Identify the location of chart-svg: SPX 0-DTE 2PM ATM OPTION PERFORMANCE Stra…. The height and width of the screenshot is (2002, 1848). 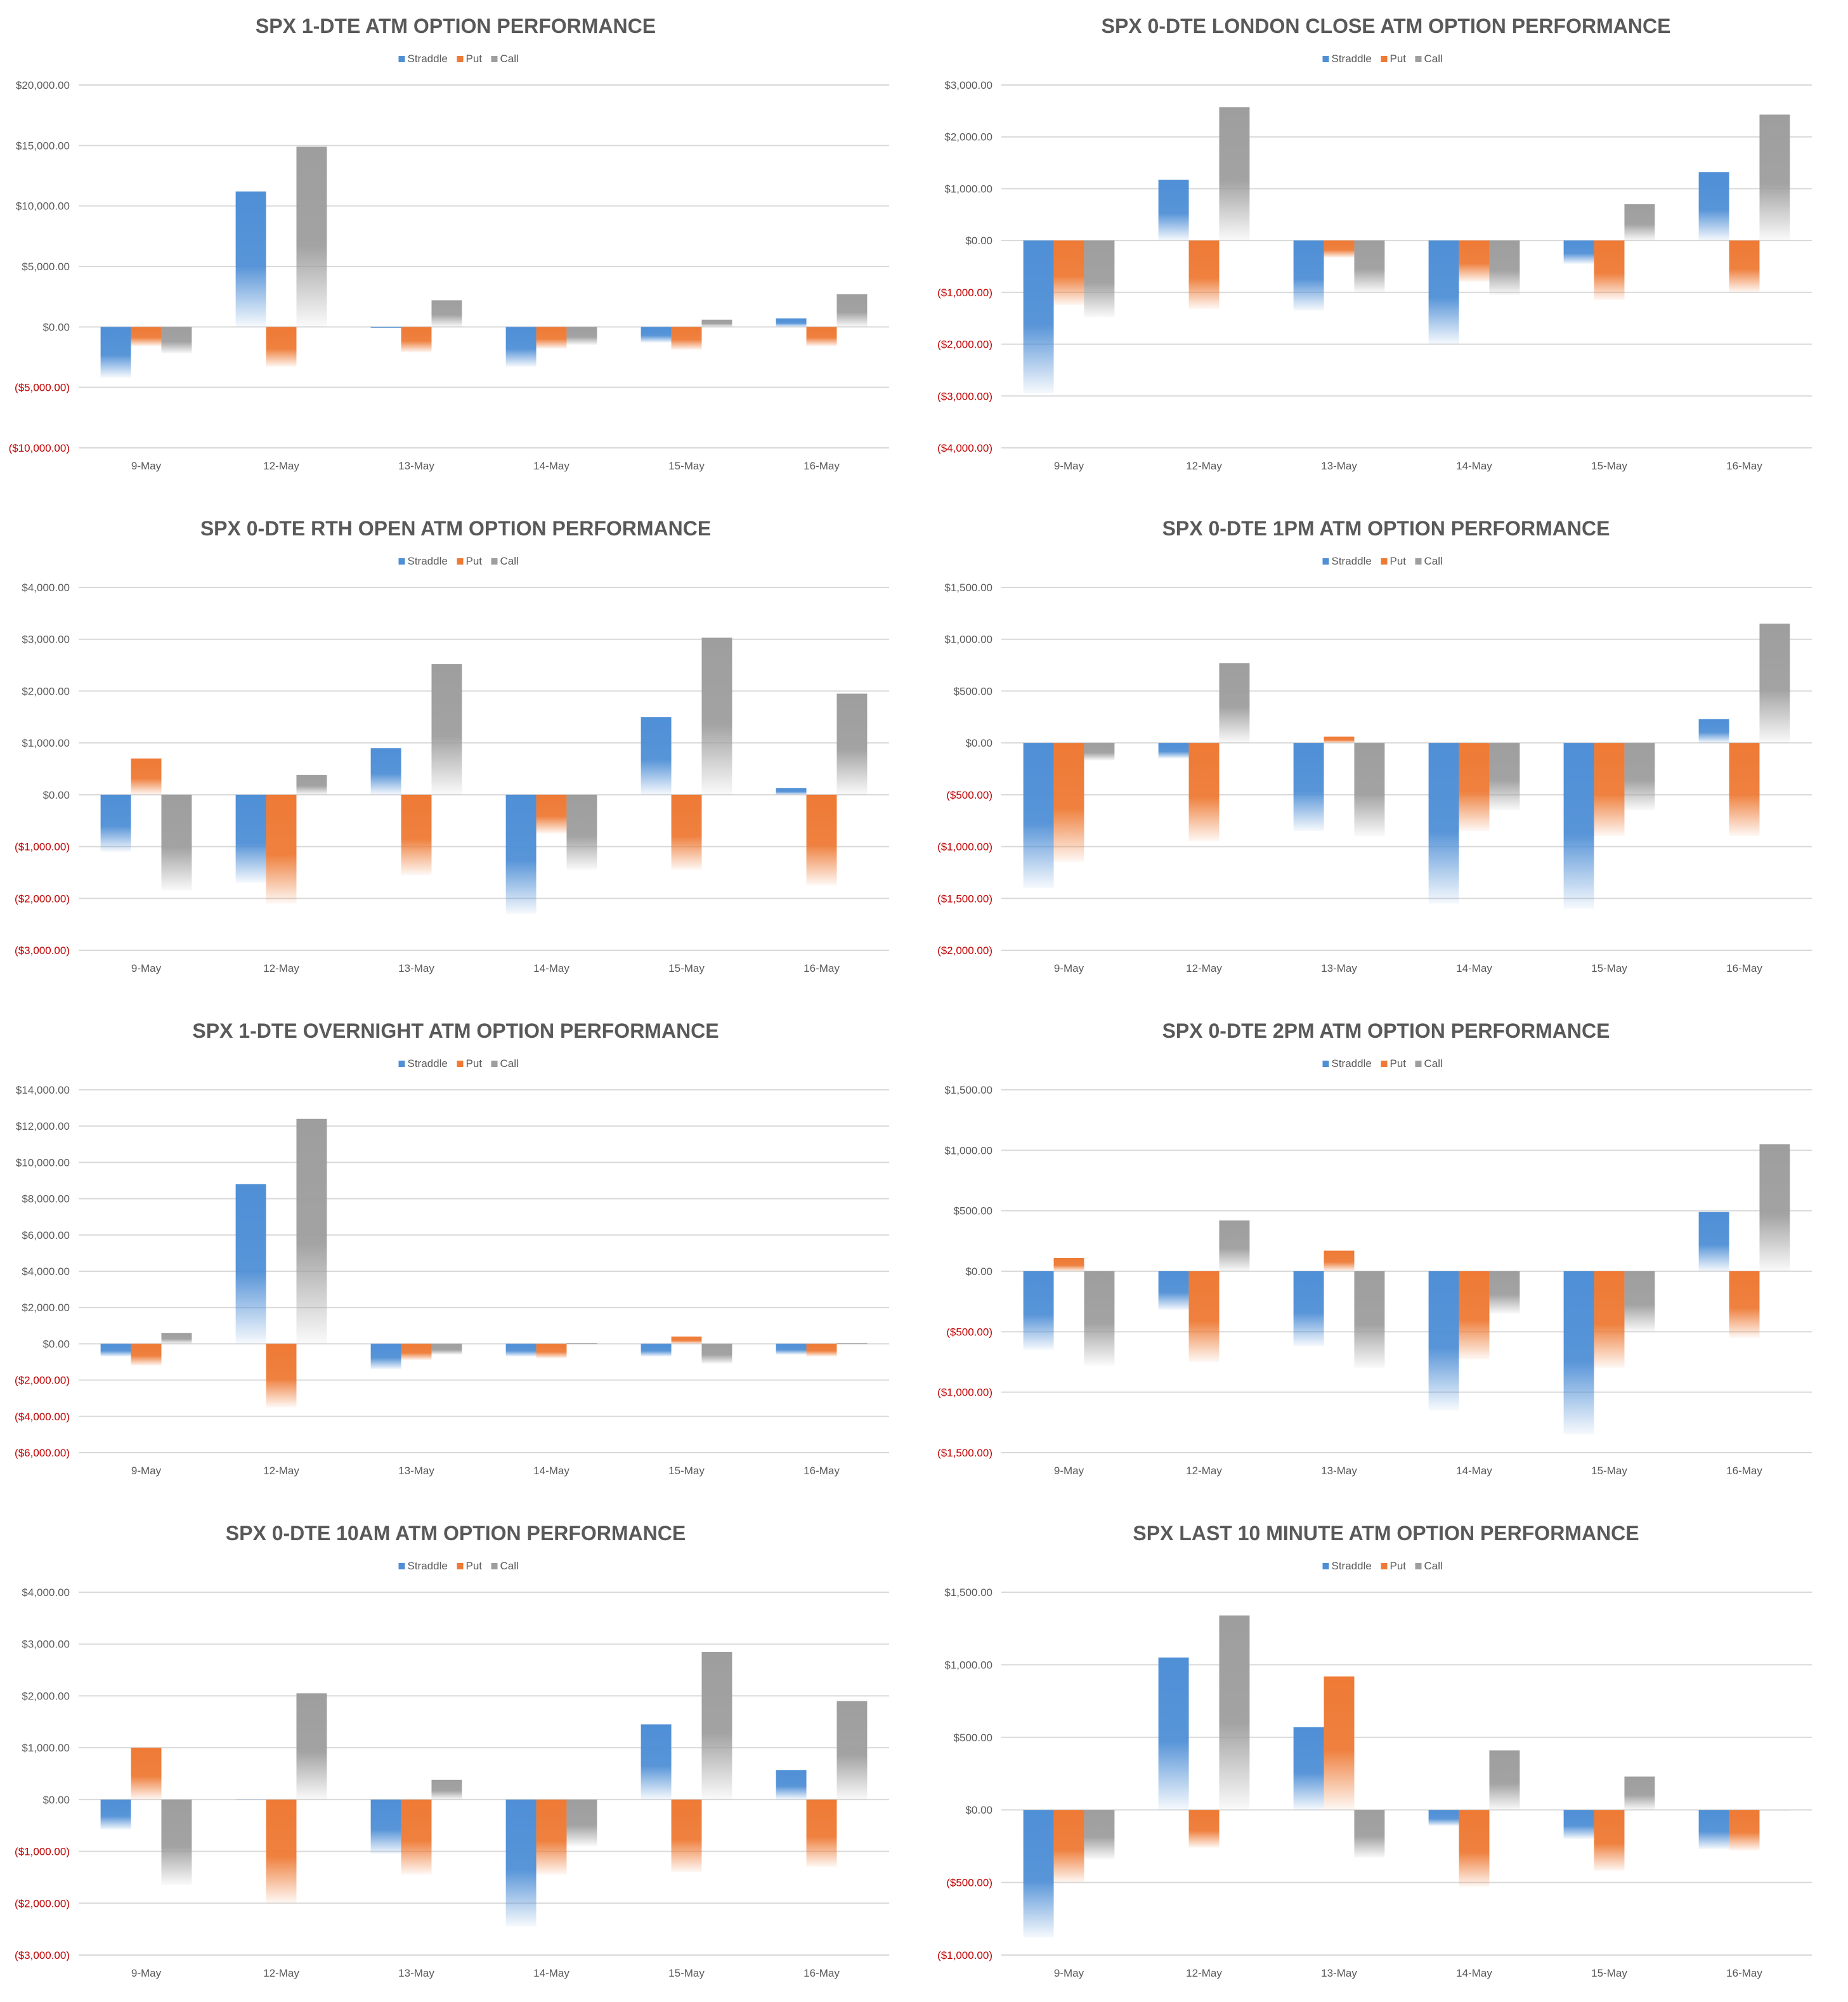
(1375, 1248).